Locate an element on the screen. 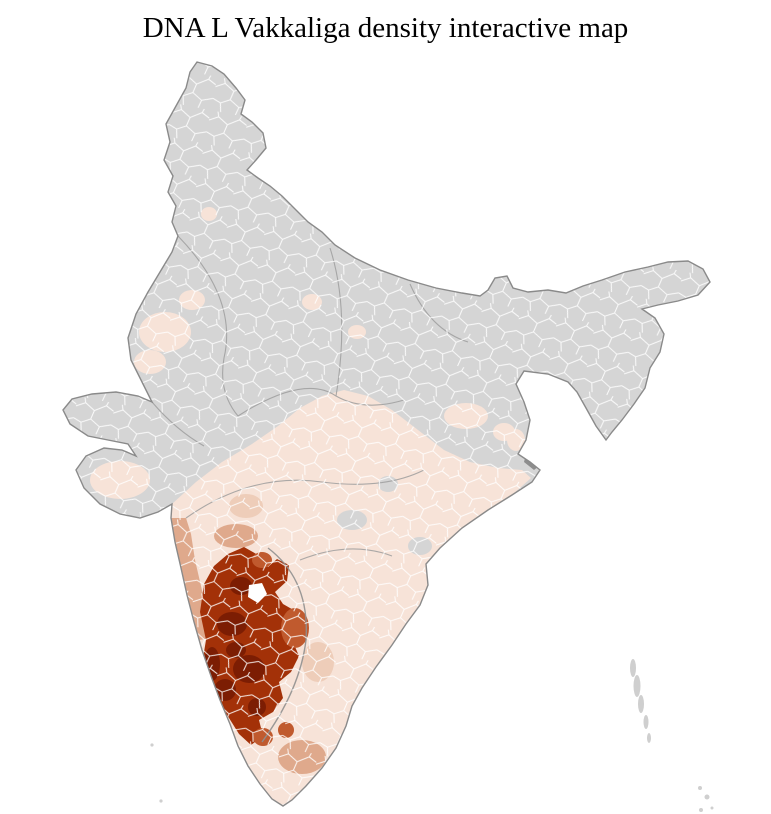  district-patch-northeast-speck is located at coordinates (699, 318).